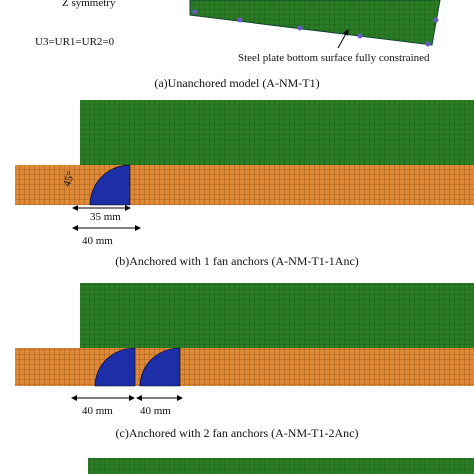  I want to click on annotation: U3=UR1=UR2=0, so click(75, 42).